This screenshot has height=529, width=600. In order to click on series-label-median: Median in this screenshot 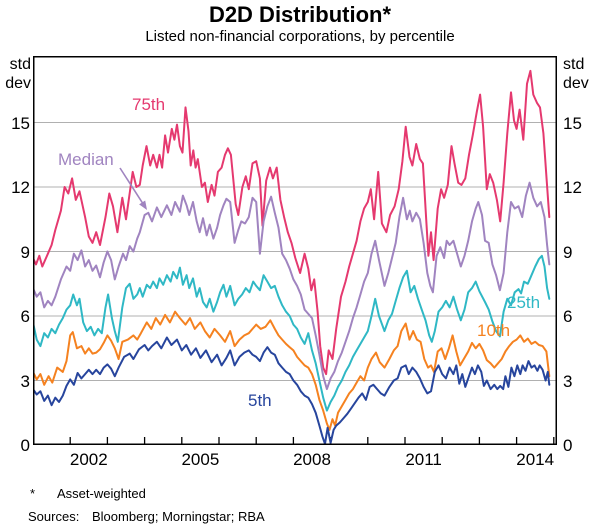, I will do `click(86, 159)`.